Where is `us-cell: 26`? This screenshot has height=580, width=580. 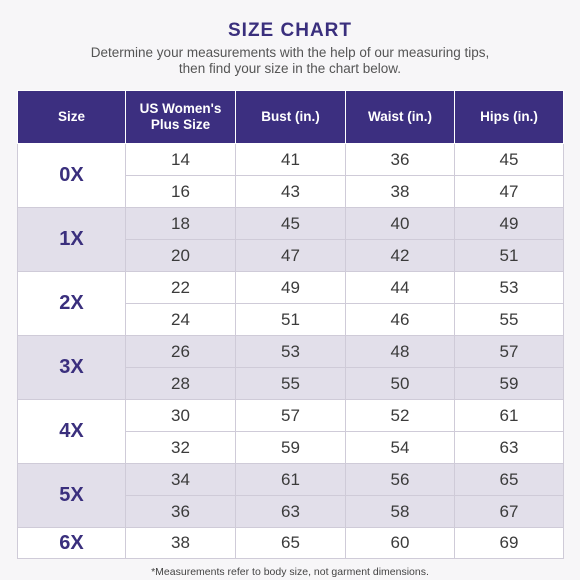
us-cell: 26 is located at coordinates (180, 351).